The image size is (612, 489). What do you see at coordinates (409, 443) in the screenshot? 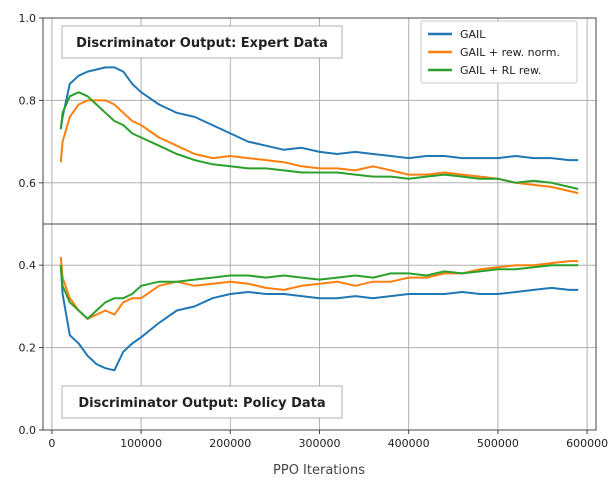
I see `x-tick-label: 400000` at bounding box center [409, 443].